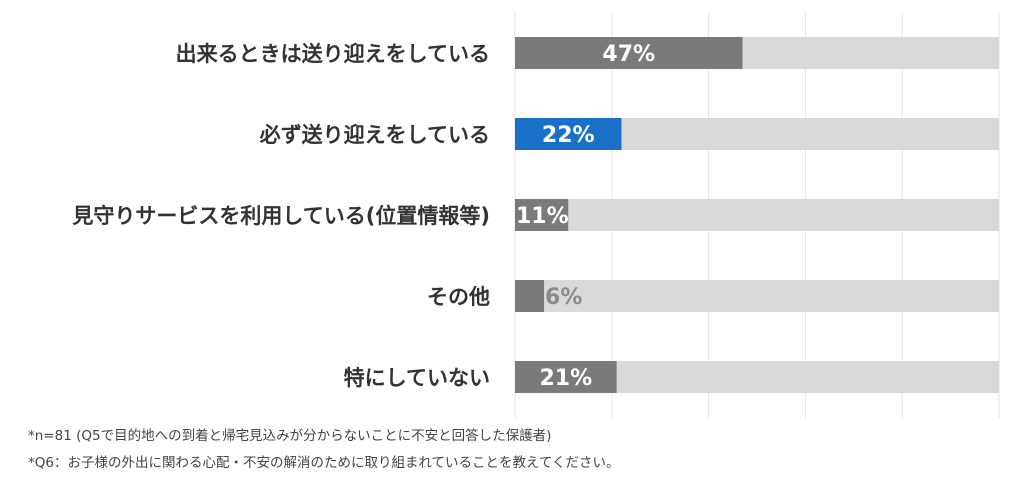 This screenshot has width=1016, height=496. Describe the element at coordinates (375, 135) in the screenshot. I see `category-label: 必ず送り迎えをしている` at that location.